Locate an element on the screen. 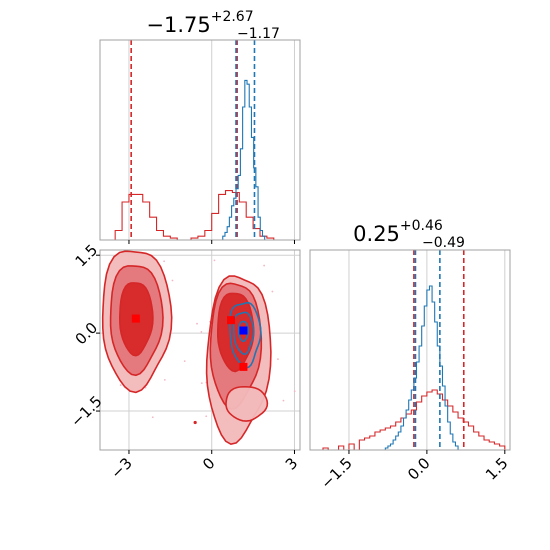 This screenshot has width=550, height=550. title-param-2: 0.25+0.46 is located at coordinates (398, 232).